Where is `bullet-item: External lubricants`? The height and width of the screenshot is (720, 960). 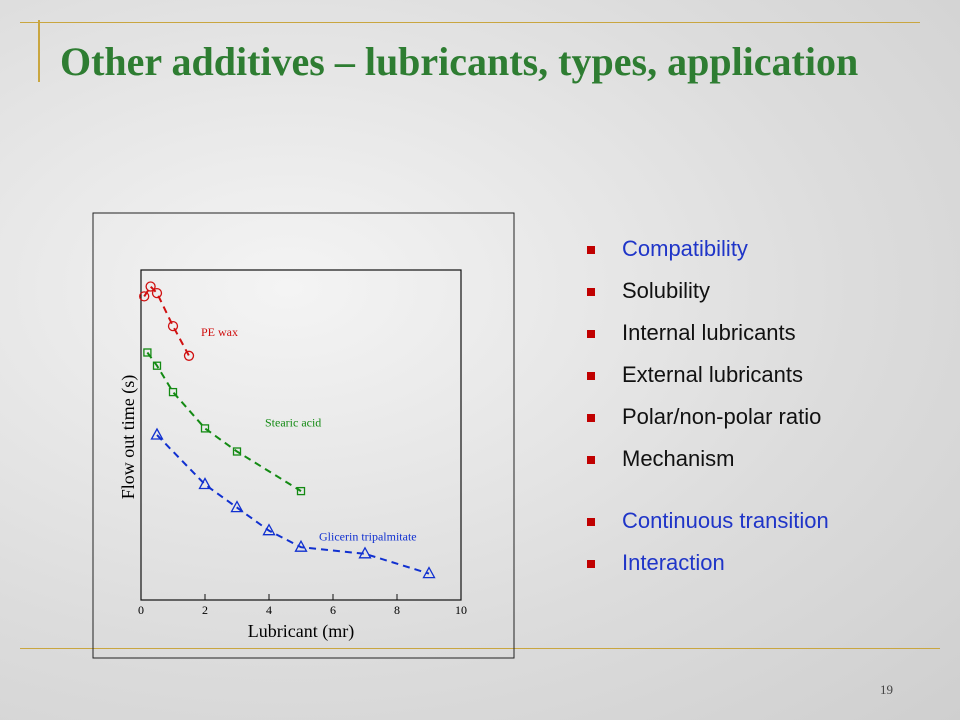
bullet-item: External lubricants is located at coordinates (707, 375).